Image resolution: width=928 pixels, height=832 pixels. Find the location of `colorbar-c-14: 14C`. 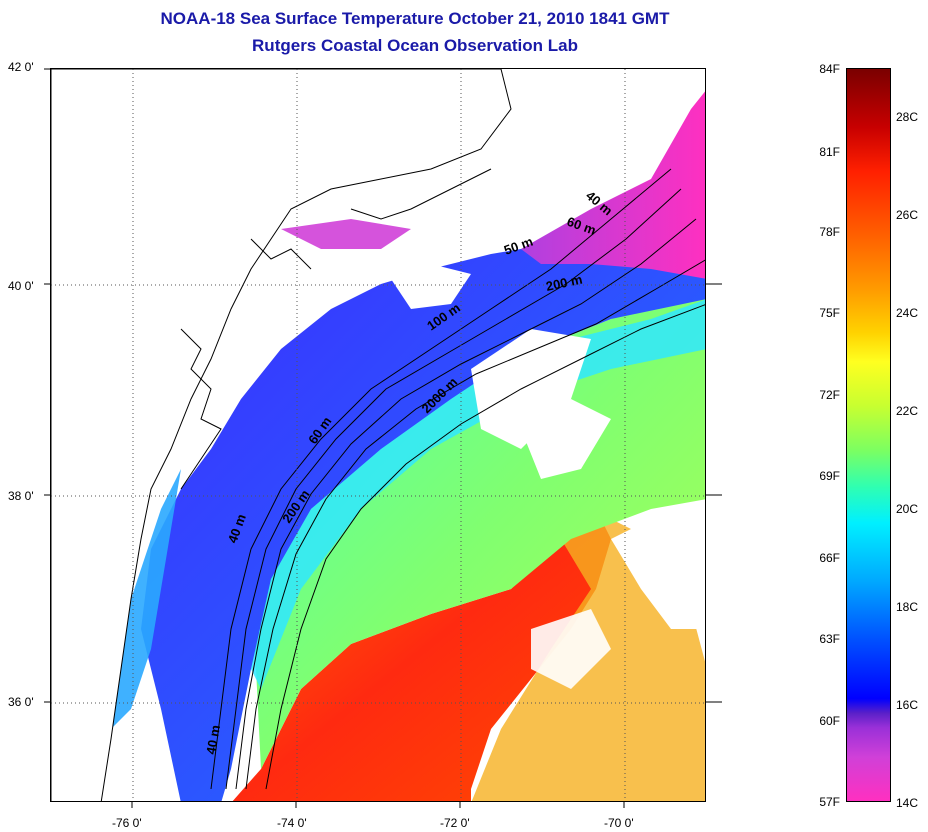

colorbar-c-14: 14C is located at coordinates (907, 803).